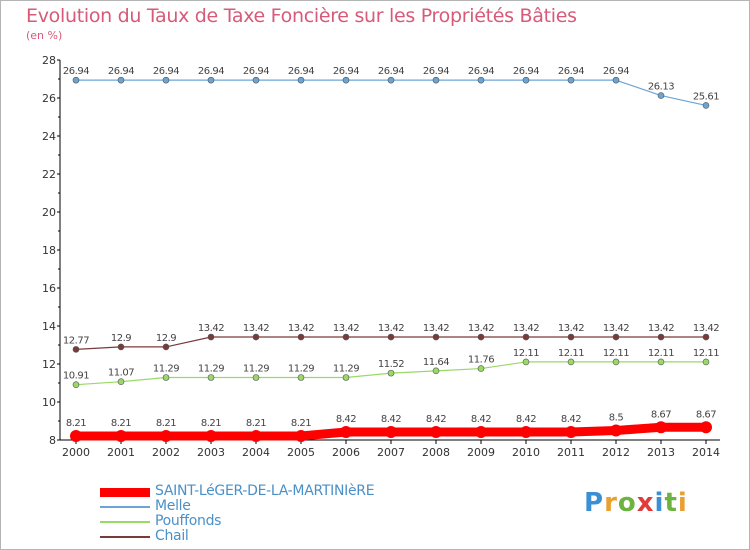 The width and height of the screenshot is (750, 550). What do you see at coordinates (616, 418) in the screenshot?
I see `data-label: 8.5` at bounding box center [616, 418].